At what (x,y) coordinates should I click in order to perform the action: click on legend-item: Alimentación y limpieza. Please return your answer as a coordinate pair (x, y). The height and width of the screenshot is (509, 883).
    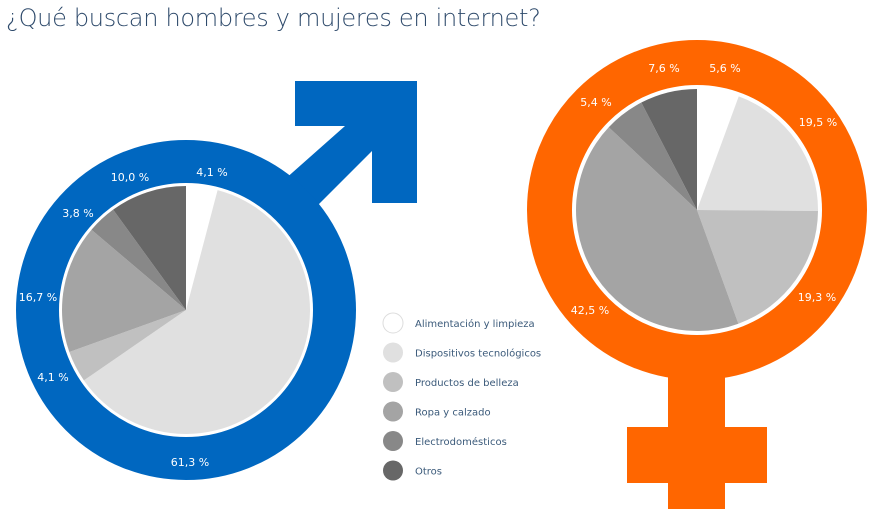
    Looking at the image, I should click on (458, 323).